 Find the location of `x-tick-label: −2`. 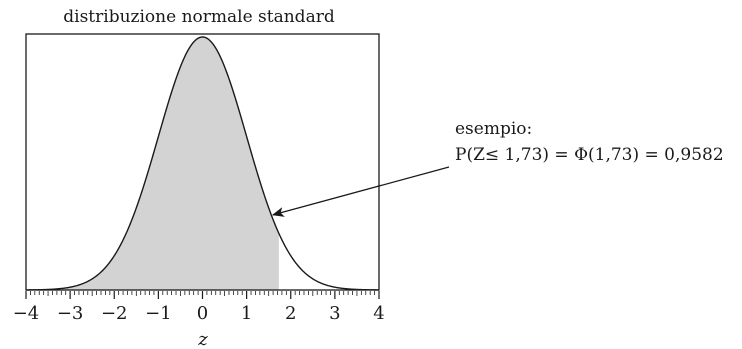

x-tick-label: −2 is located at coordinates (114, 313).